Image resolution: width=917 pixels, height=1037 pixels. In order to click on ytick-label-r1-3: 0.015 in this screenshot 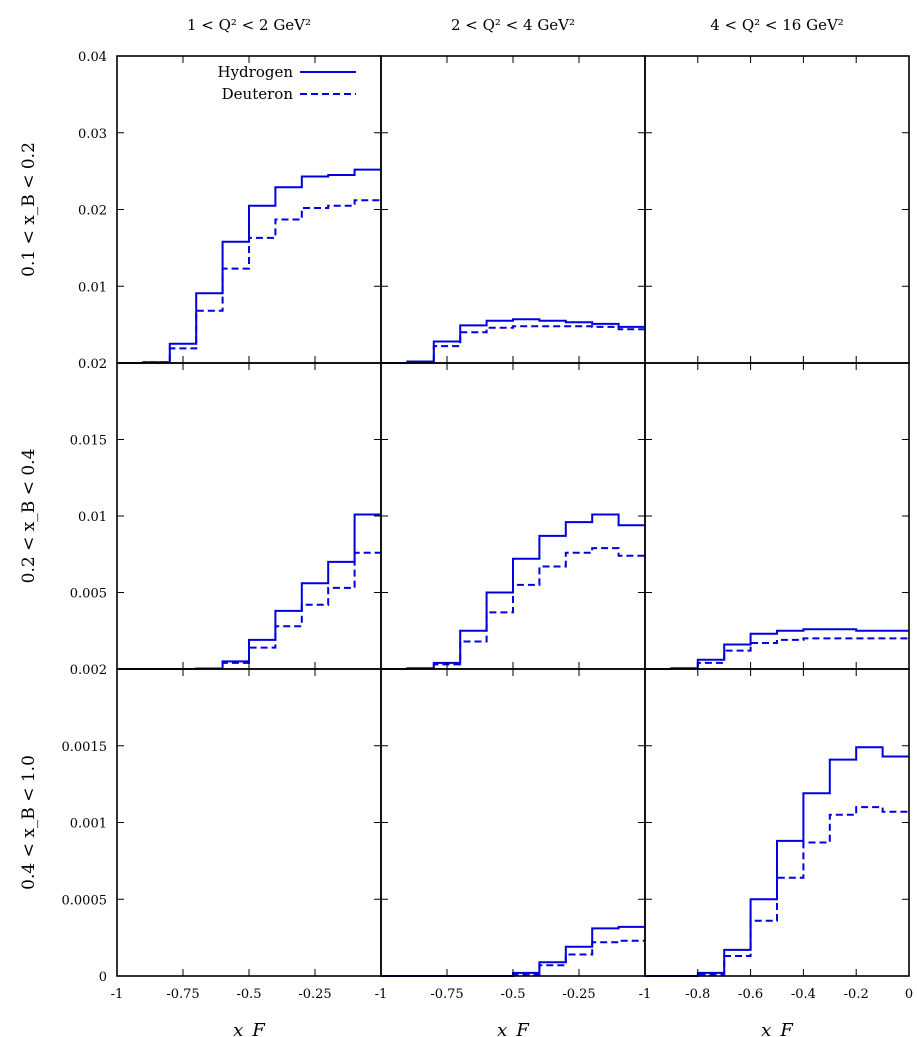, I will do `click(88, 441)`.